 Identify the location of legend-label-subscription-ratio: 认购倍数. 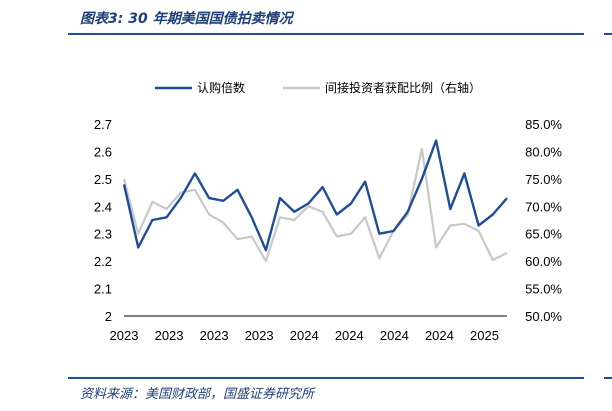
(221, 87).